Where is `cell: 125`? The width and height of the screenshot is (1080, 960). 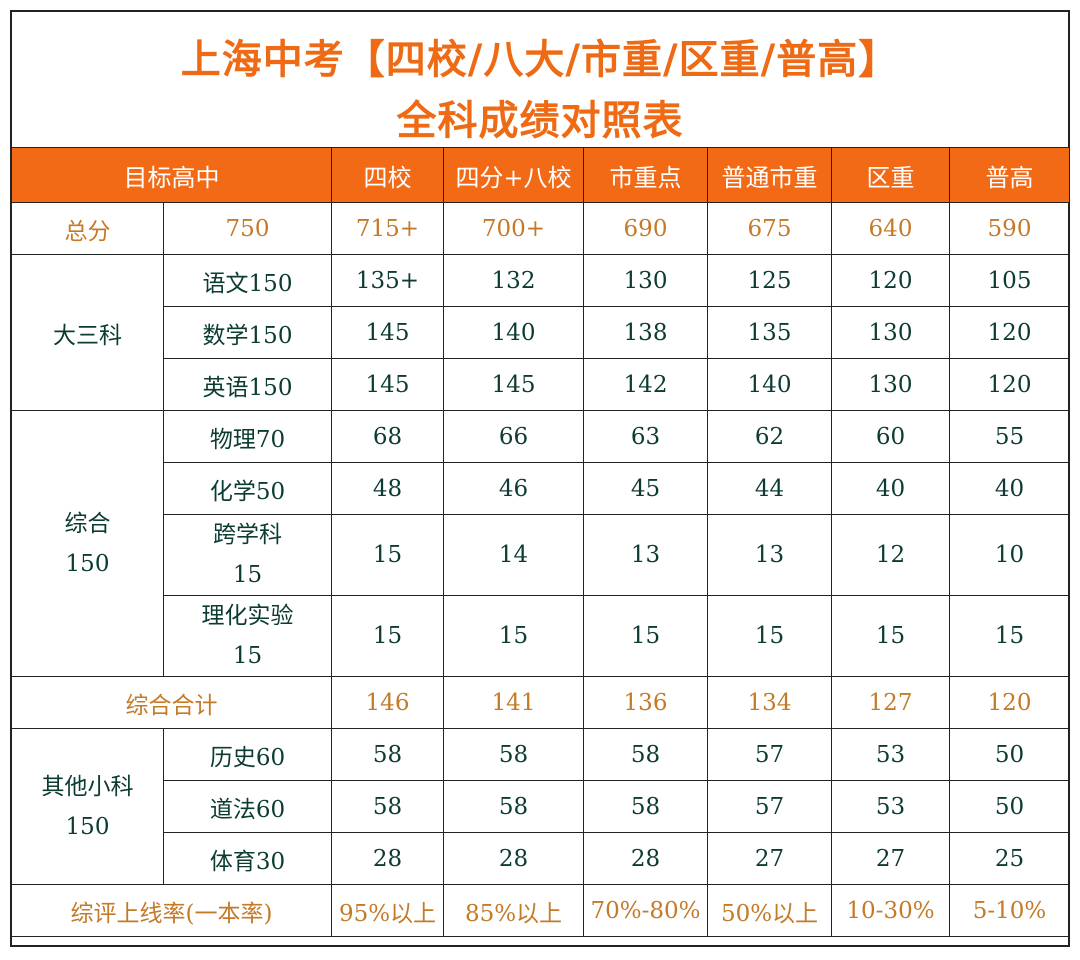 cell: 125 is located at coordinates (769, 280).